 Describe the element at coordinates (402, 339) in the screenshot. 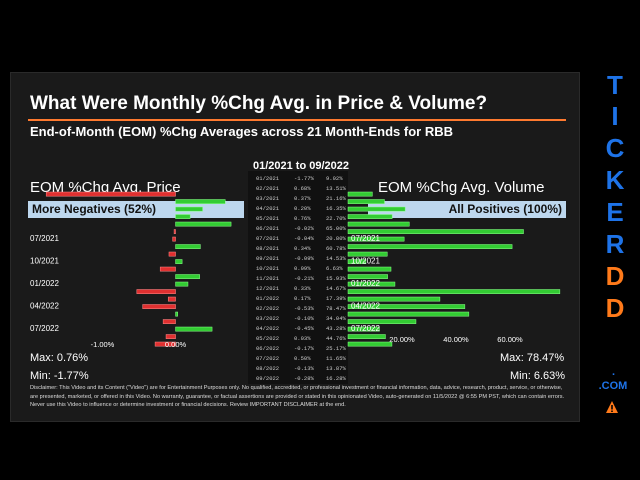

I see `x-tick-label: 20.00%` at that location.